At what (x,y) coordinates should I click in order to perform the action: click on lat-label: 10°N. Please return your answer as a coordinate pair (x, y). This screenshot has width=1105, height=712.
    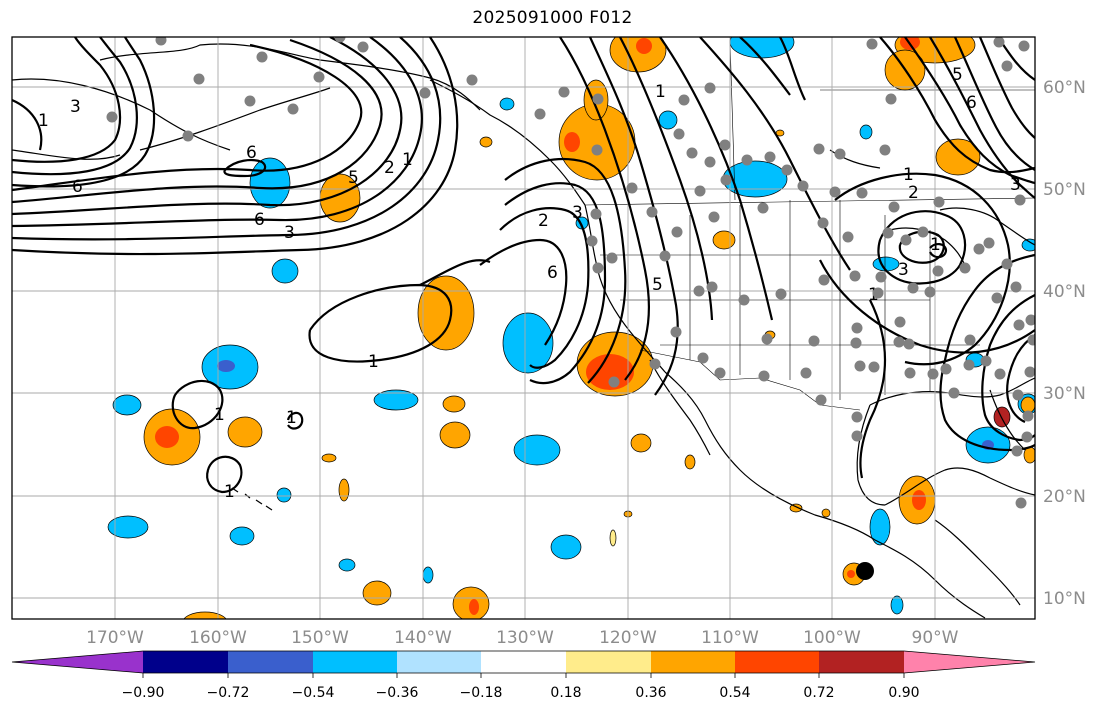
    Looking at the image, I should click on (1064, 599).